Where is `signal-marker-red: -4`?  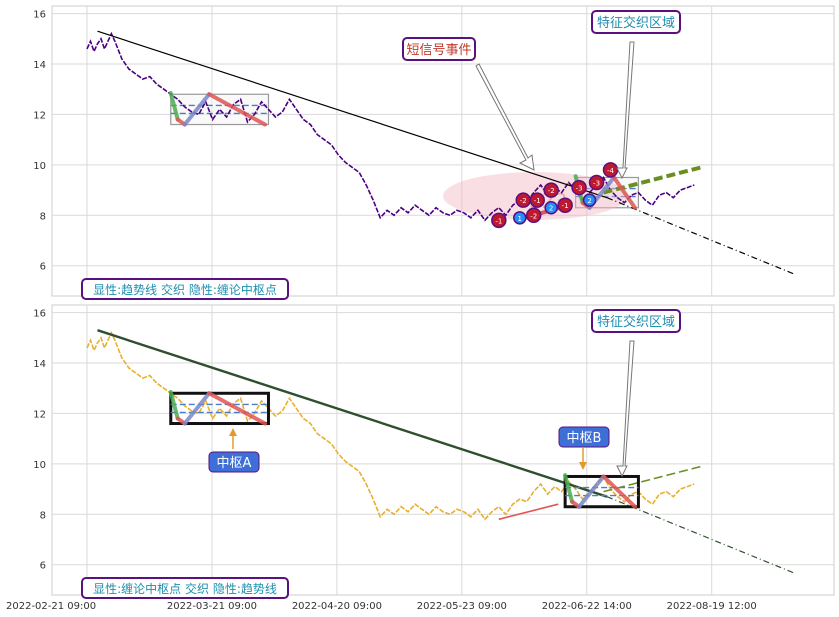 signal-marker-red: -4 is located at coordinates (610, 170).